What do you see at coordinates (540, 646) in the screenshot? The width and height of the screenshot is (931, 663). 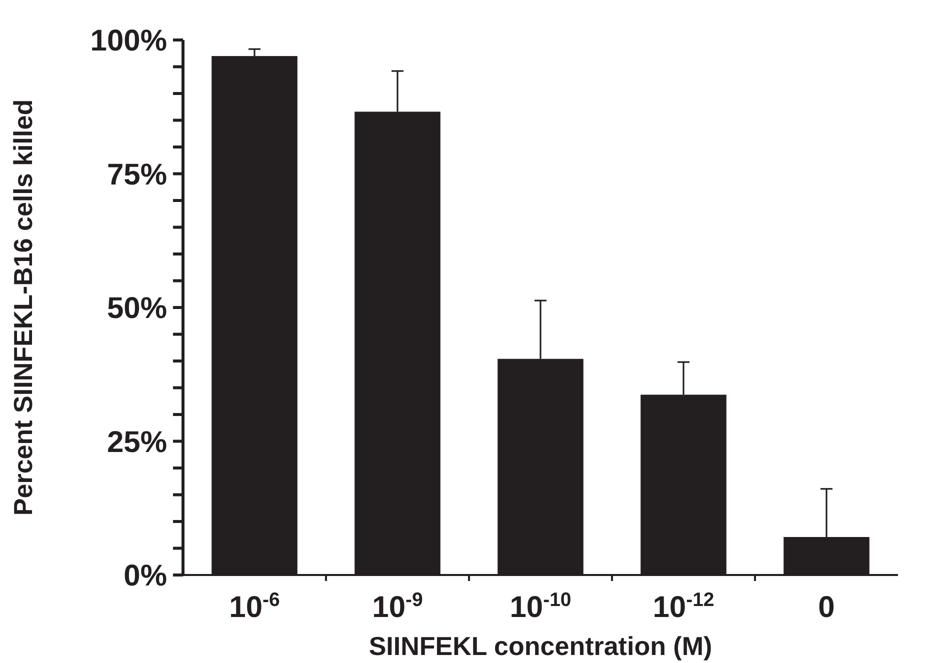 I see `x-axis-title: SIINFEKL concentration (M)` at bounding box center [540, 646].